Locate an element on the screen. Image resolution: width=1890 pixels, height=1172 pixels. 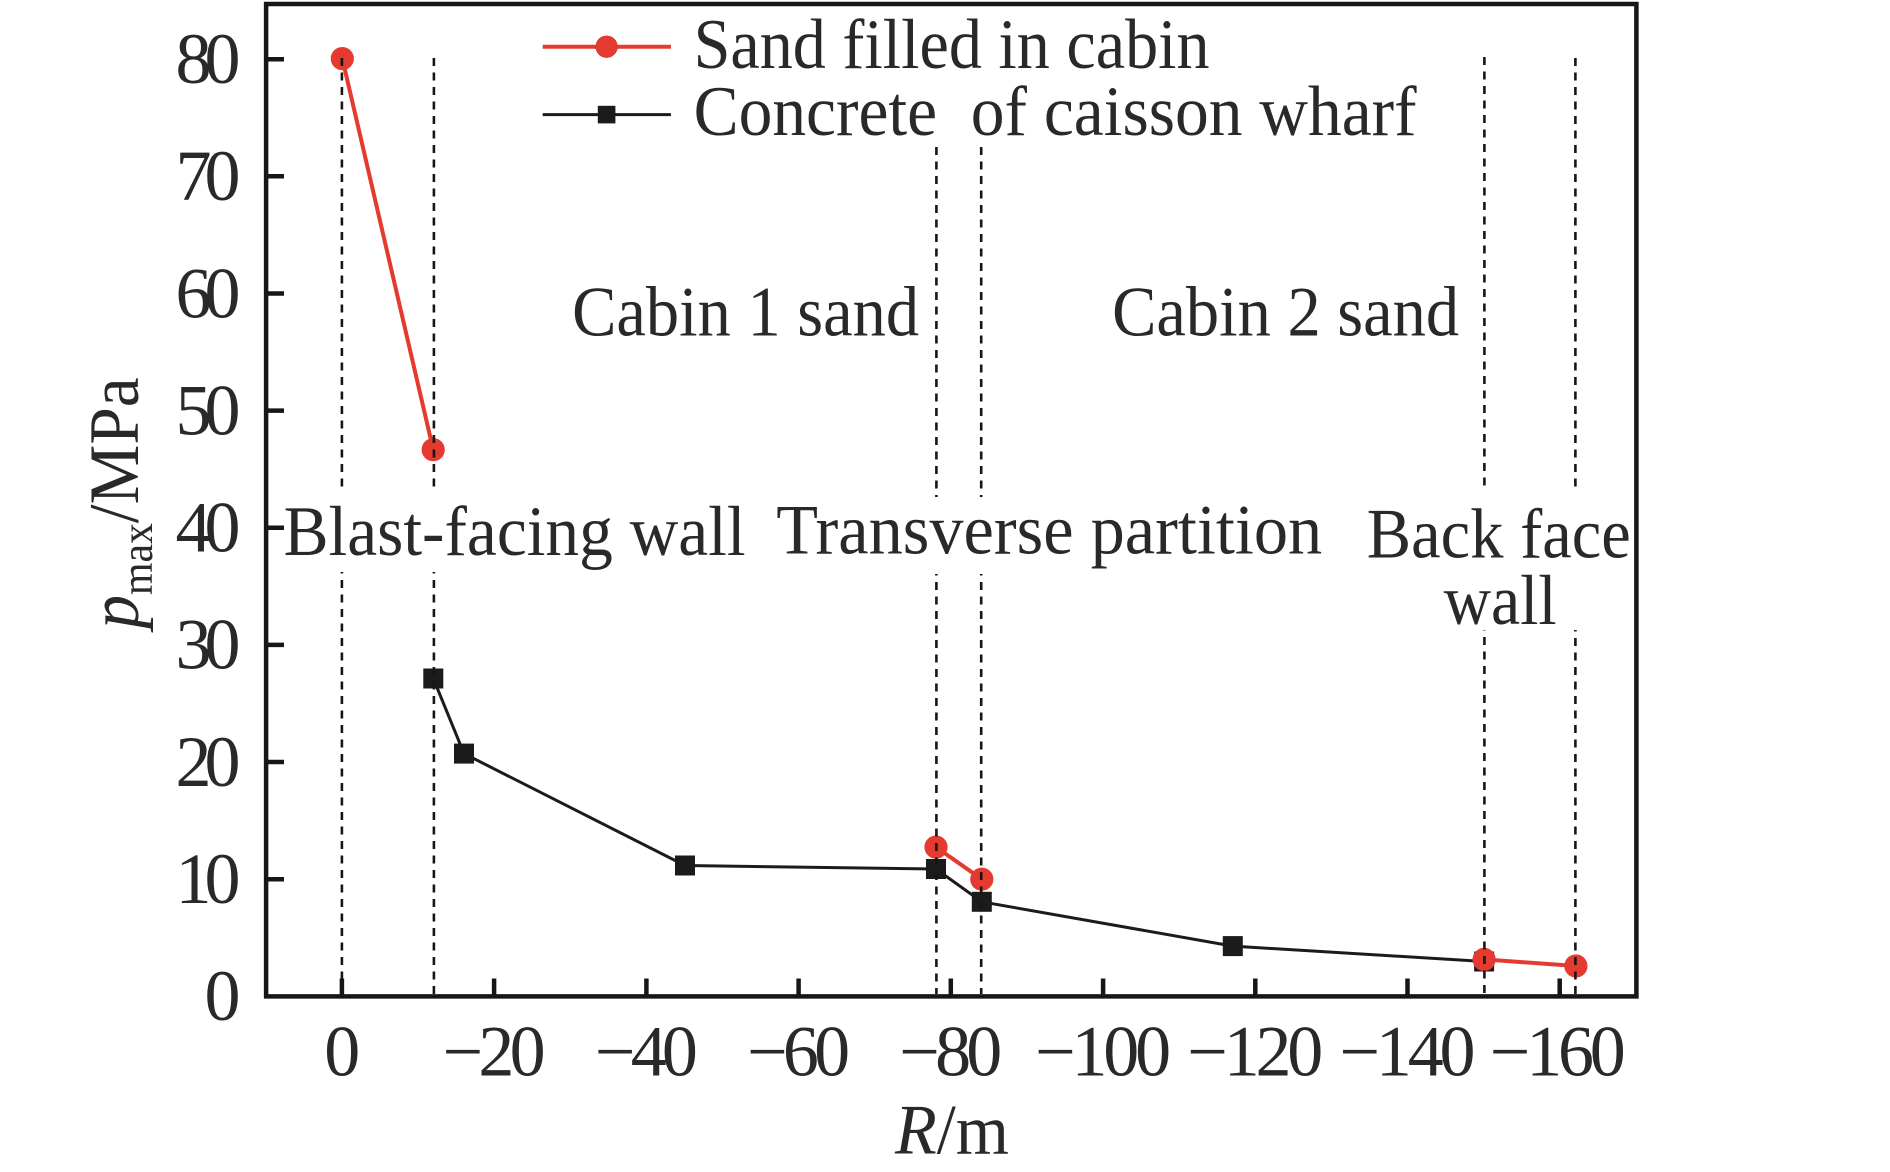
svg-text: Concrete of caisson wharf is located at coordinates (1055, 112).